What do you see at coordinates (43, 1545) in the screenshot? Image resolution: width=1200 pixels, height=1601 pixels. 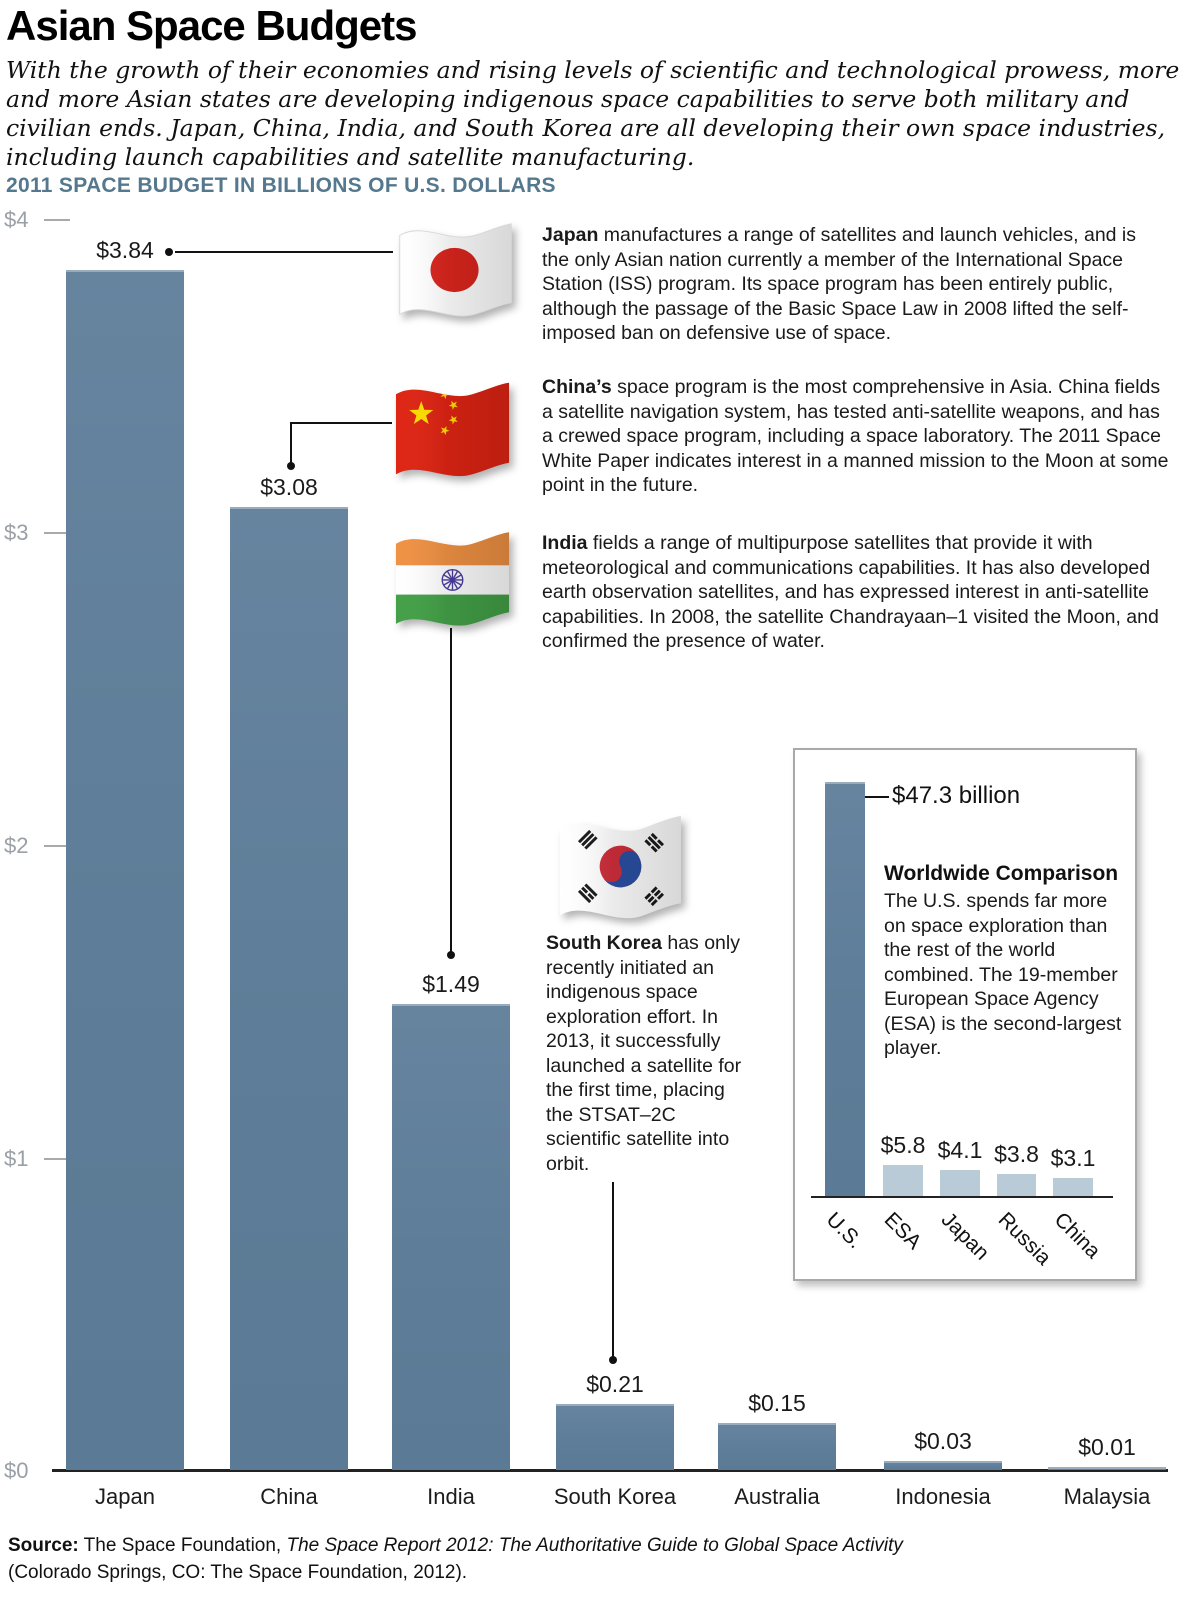 I see `source-label: Source:` at bounding box center [43, 1545].